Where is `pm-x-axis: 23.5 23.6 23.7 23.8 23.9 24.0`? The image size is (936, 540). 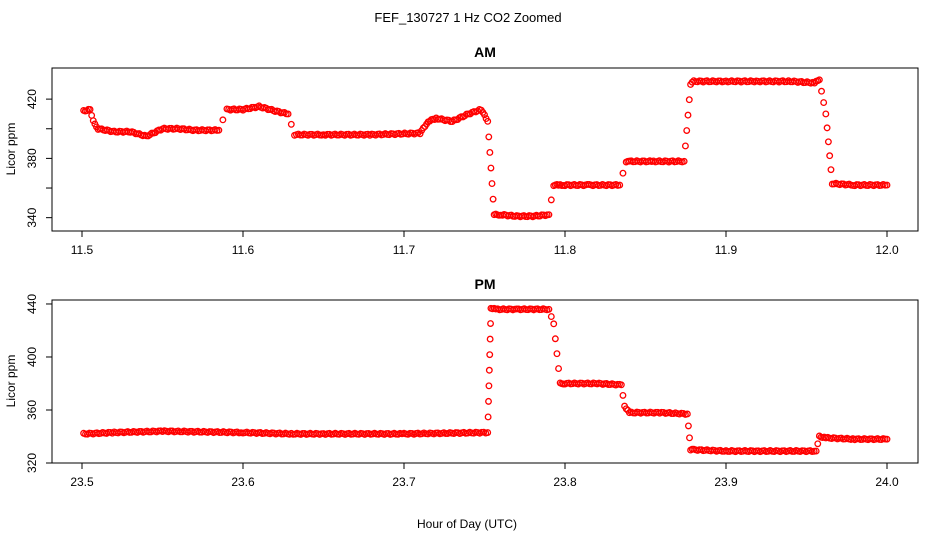 pm-x-axis: 23.5 23.6 23.7 23.8 23.9 24.0 is located at coordinates (484, 476).